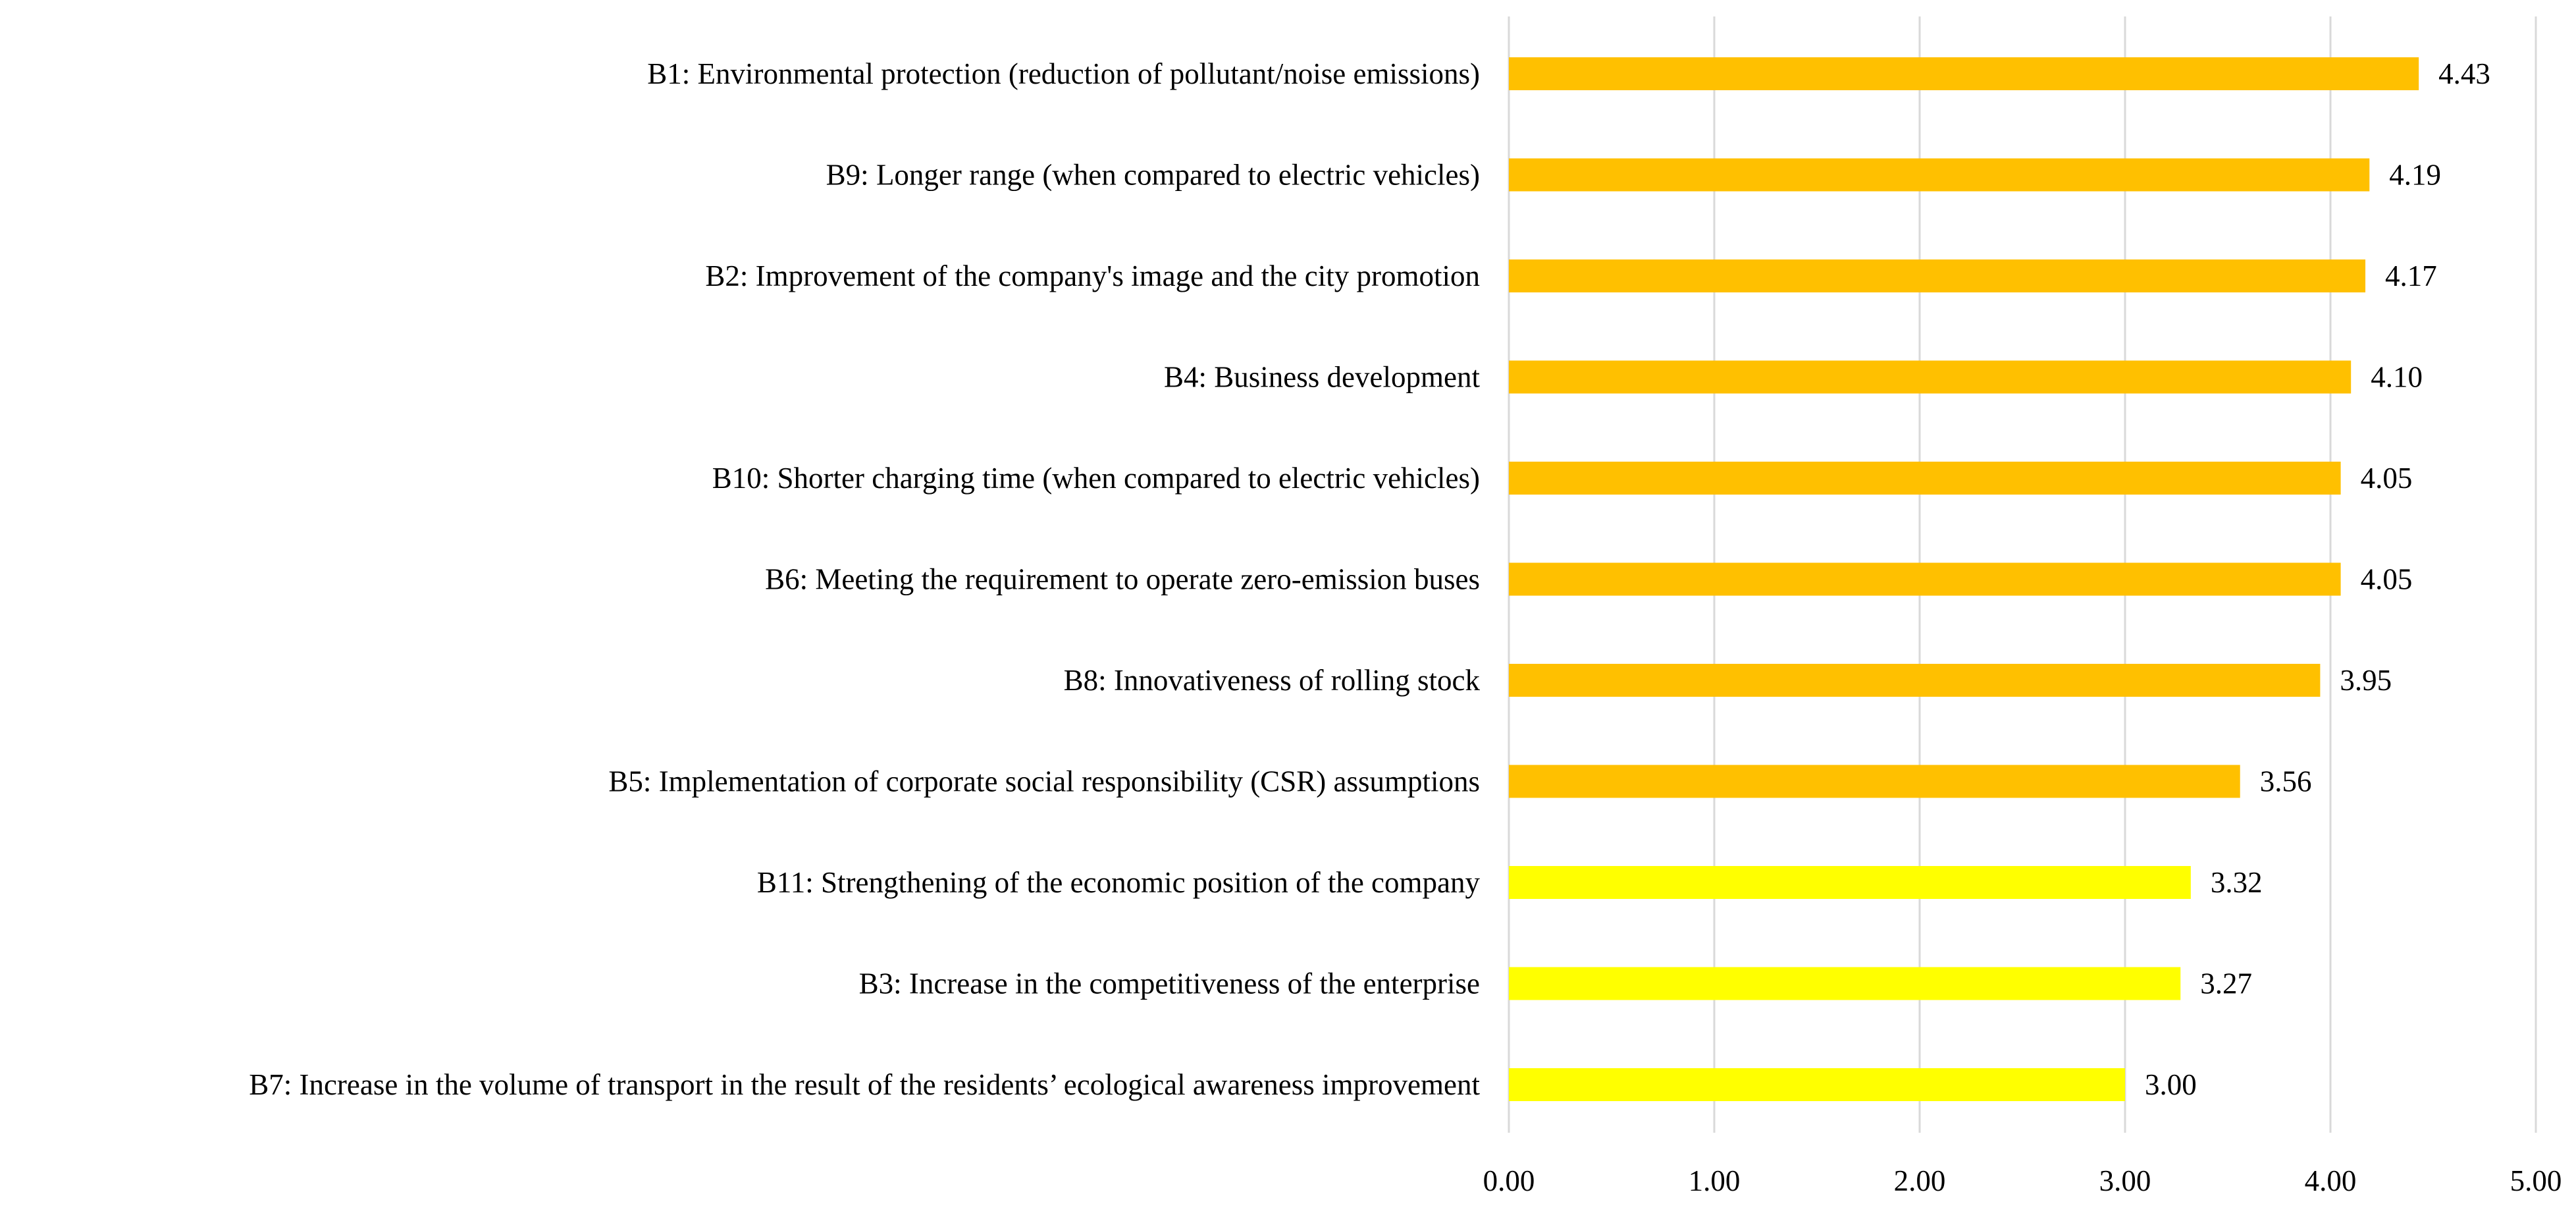 The image size is (2576, 1219). Describe the element at coordinates (1322, 377) in the screenshot. I see `category-label: B4: Business development` at that location.